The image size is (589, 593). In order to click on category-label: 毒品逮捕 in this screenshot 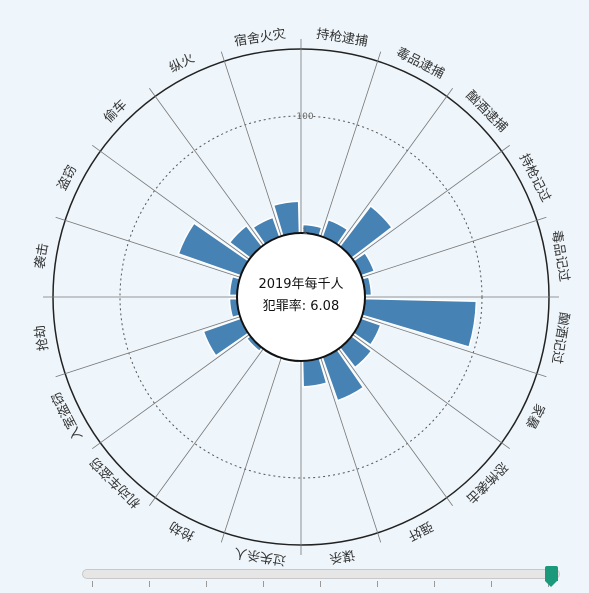, I will do `click(420, 63)`.